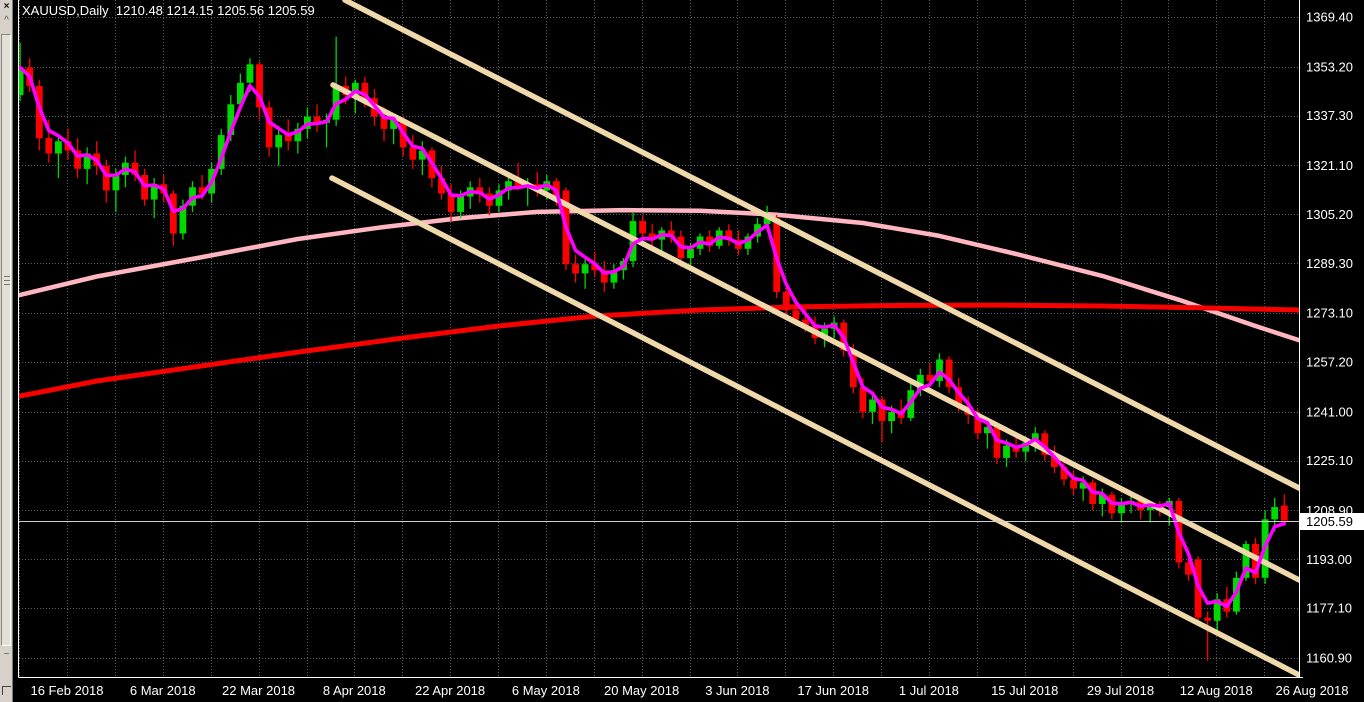  What do you see at coordinates (1329, 214) in the screenshot?
I see `price-tick-label: 1305.20` at bounding box center [1329, 214].